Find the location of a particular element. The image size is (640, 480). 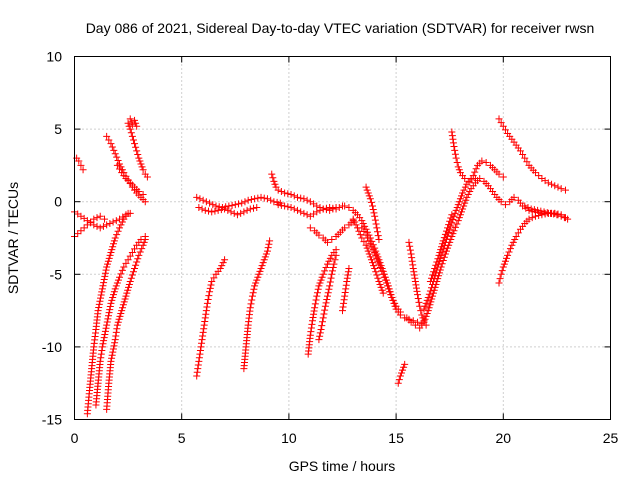

y-tick-label: 10 is located at coordinates (54, 57).